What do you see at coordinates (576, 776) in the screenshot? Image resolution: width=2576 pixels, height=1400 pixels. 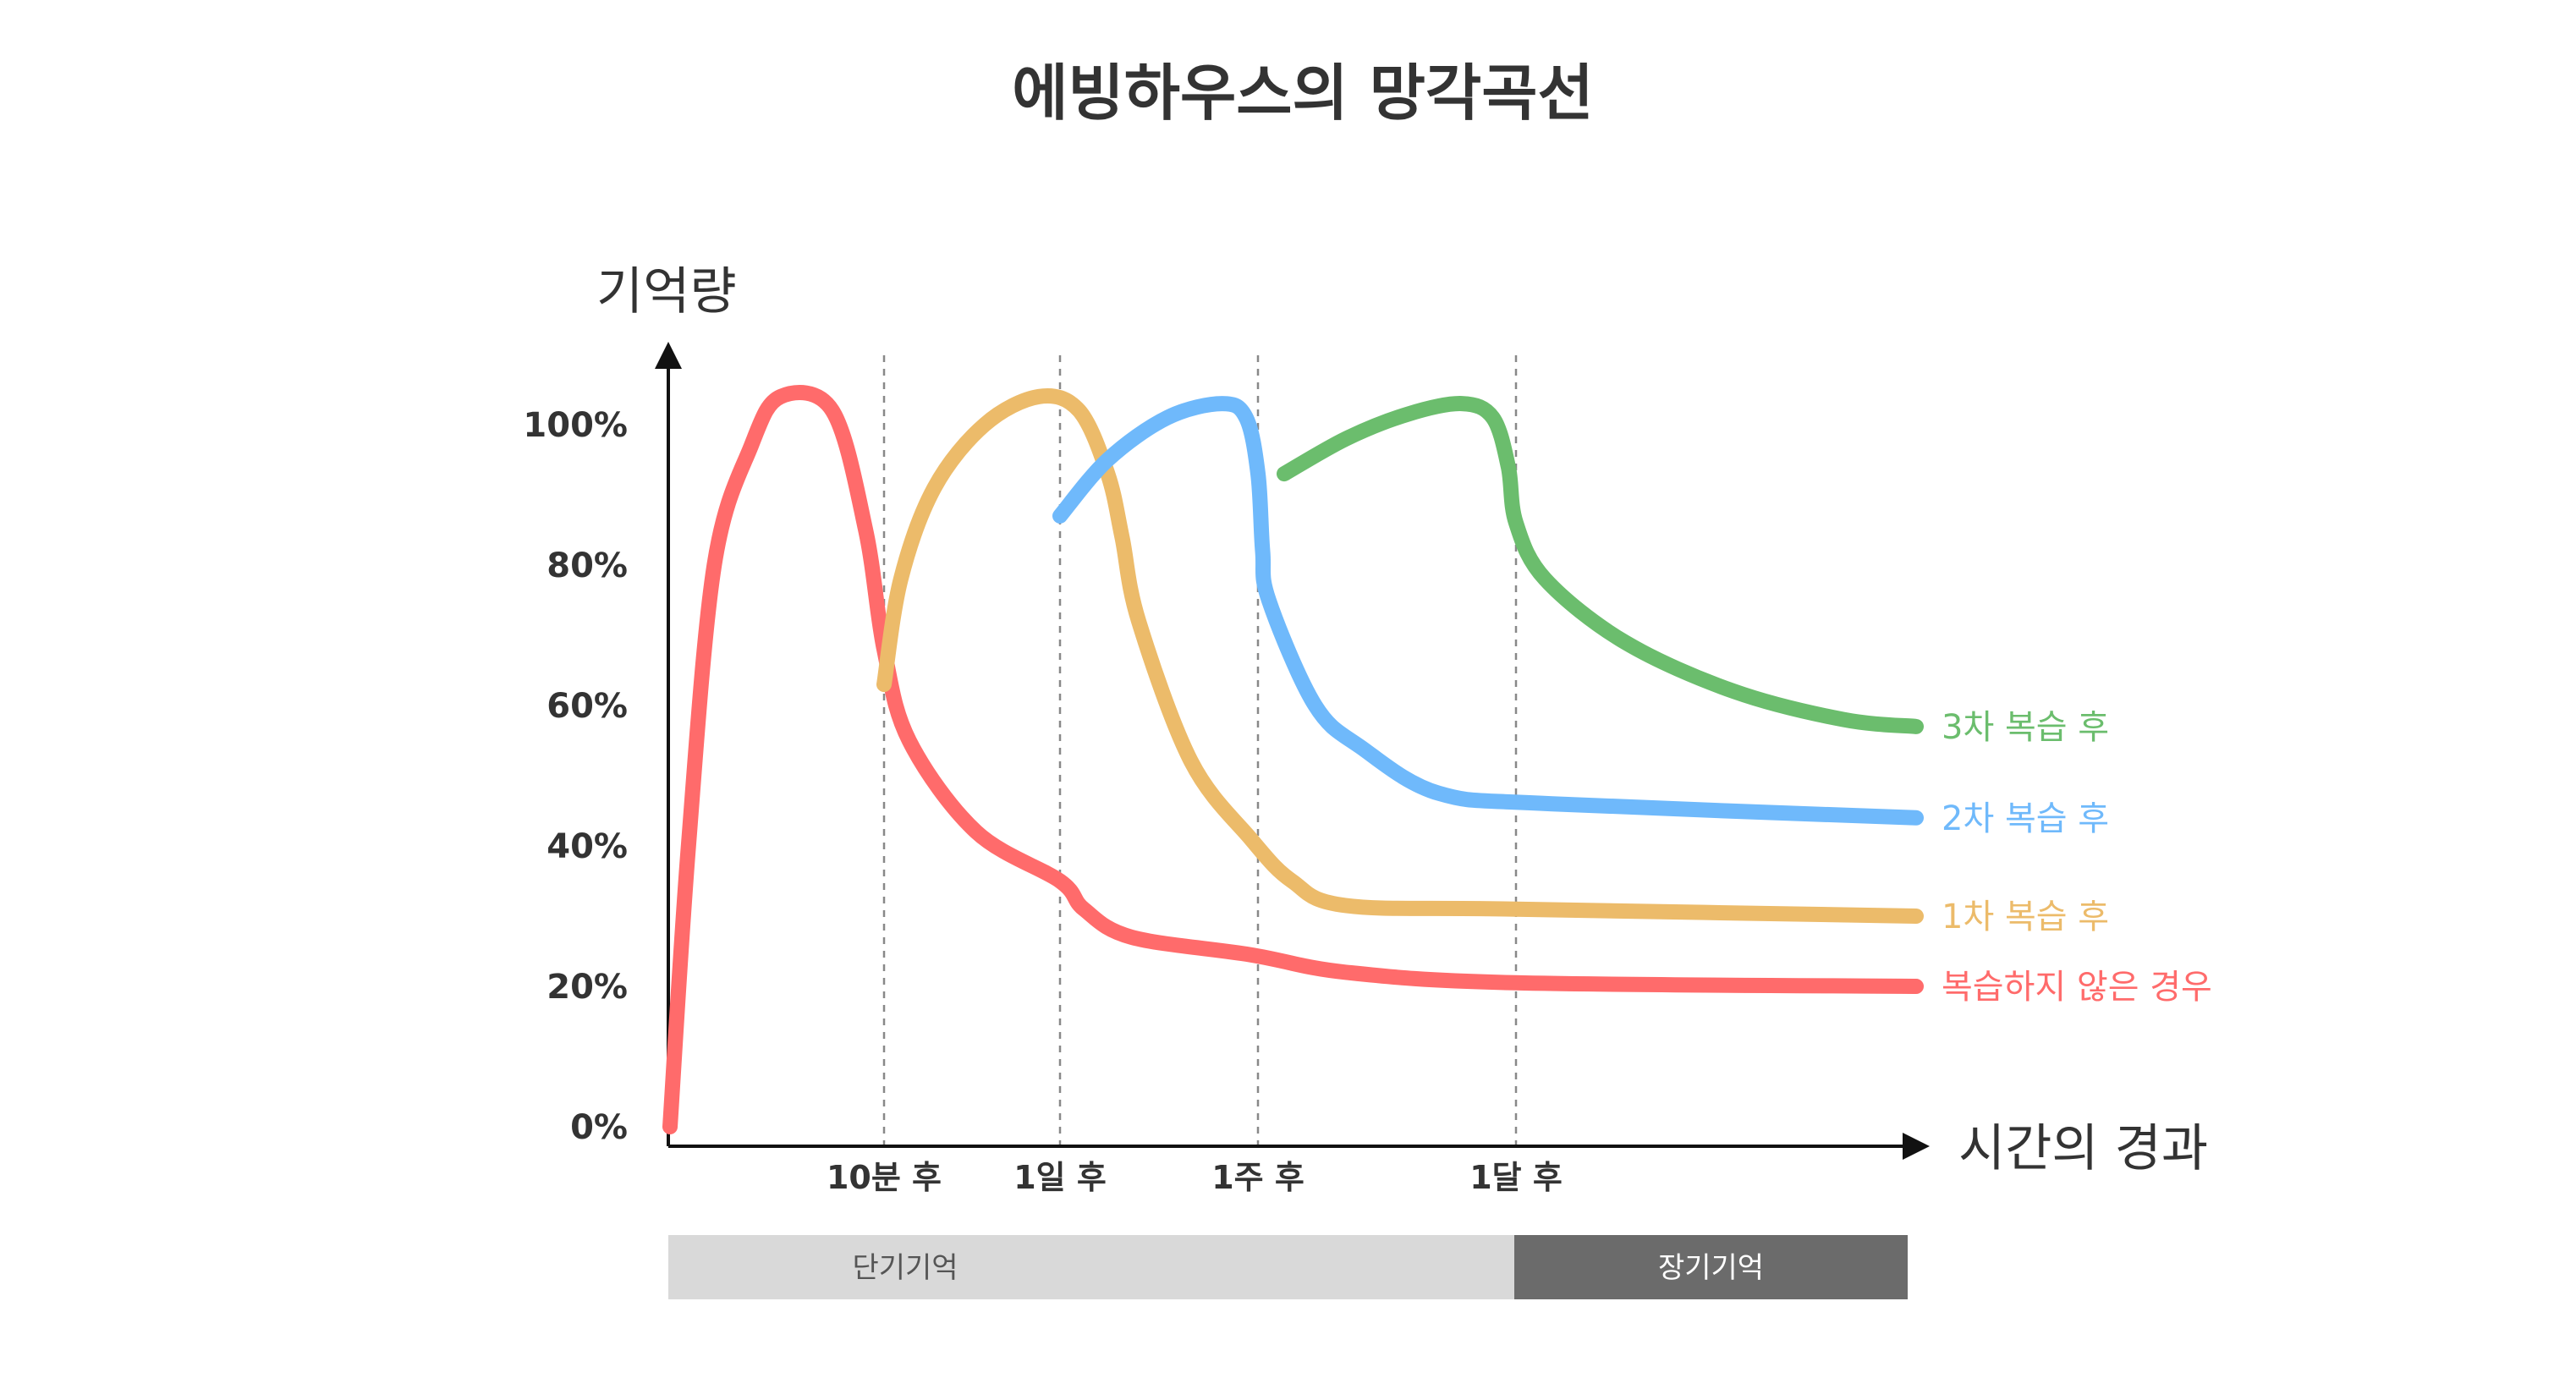 I see `y-ticks: 0% 20% 40% 60% 80% 100%` at bounding box center [576, 776].